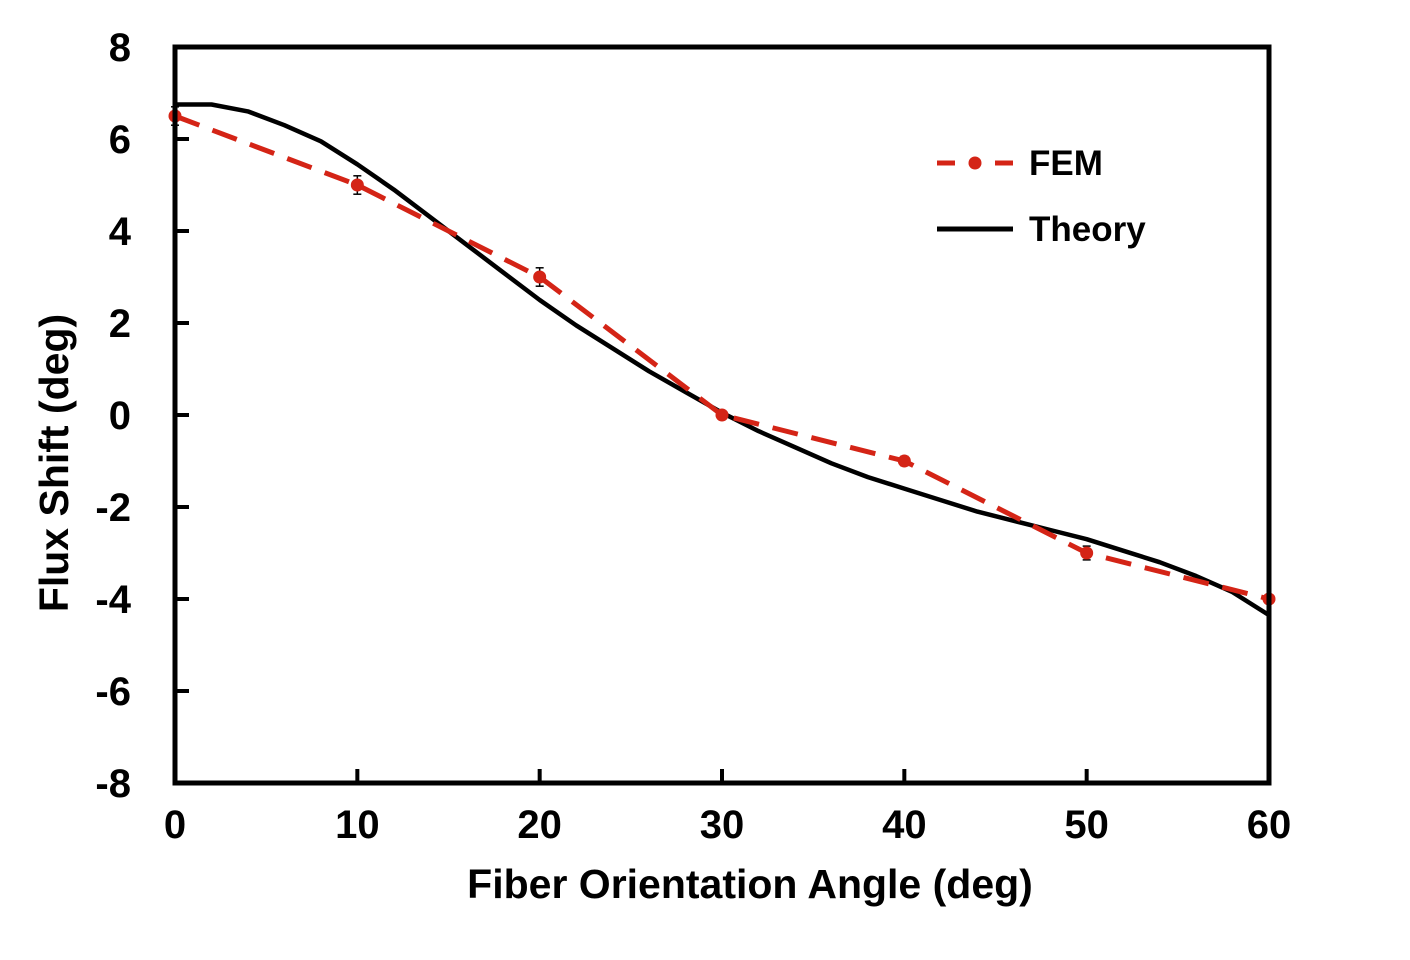  I want to click on y-tick-label: -2, so click(113, 508).